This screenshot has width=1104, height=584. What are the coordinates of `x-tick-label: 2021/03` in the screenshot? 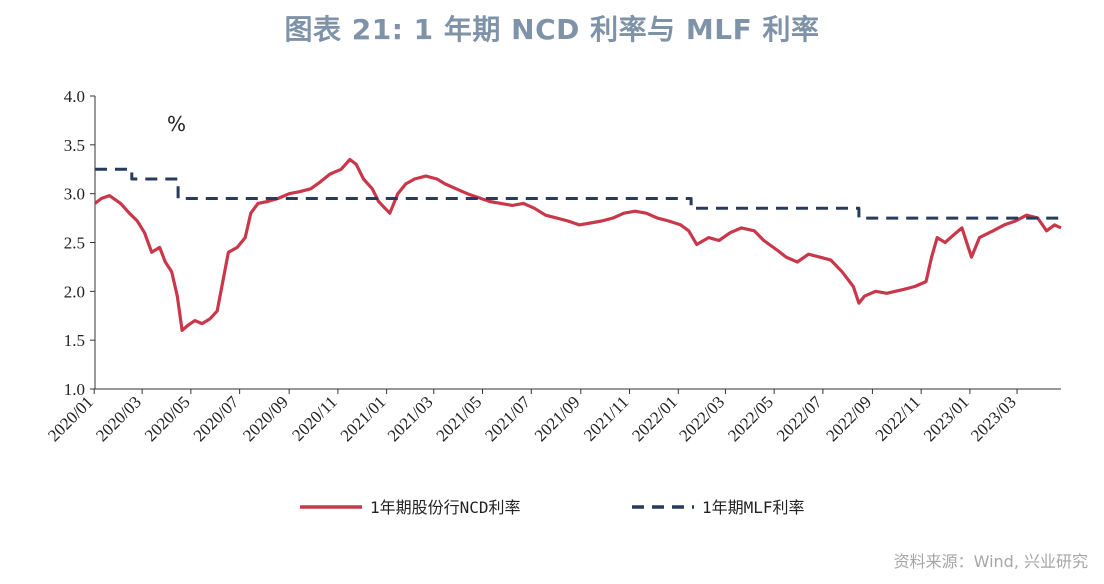 It's located at (410, 418).